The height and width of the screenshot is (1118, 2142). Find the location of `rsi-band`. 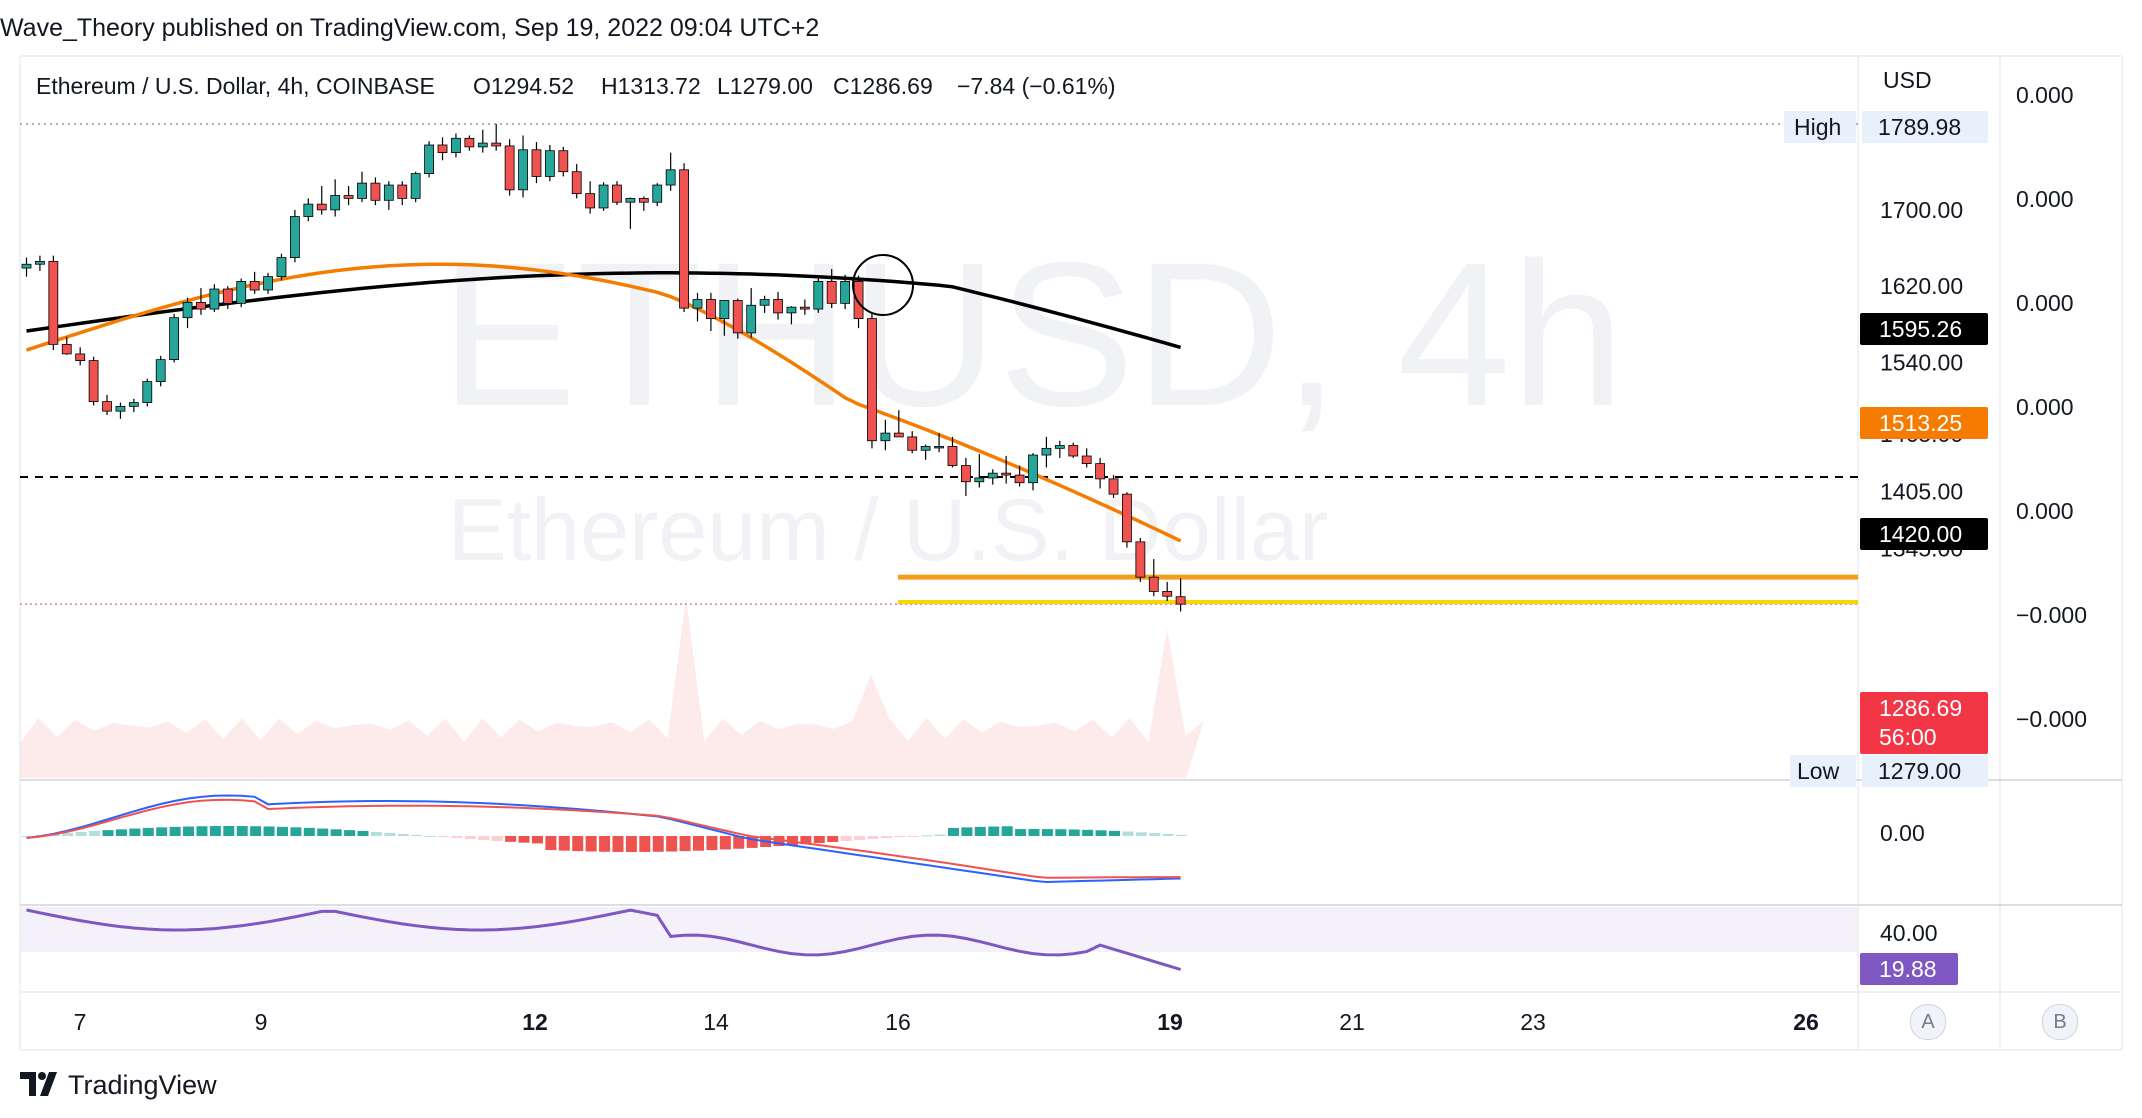

rsi-band is located at coordinates (939, 929).